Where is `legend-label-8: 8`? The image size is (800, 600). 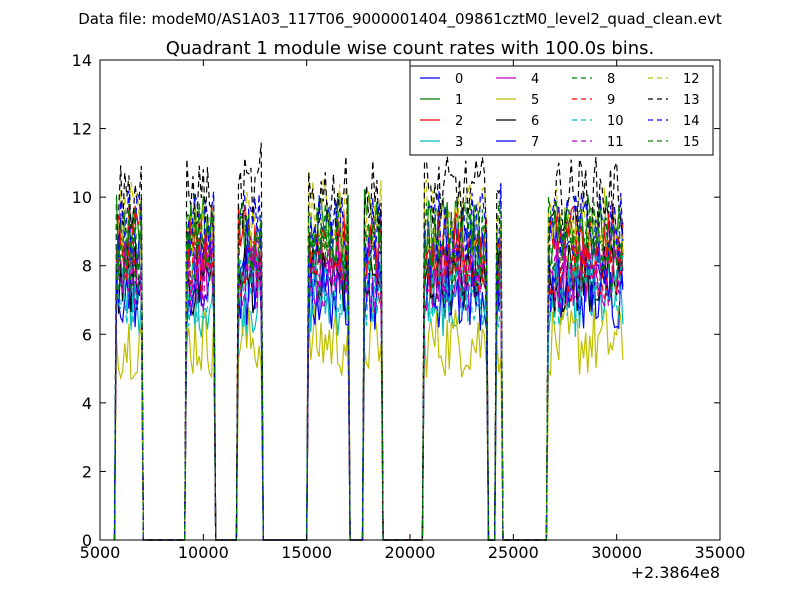
legend-label-8: 8 is located at coordinates (611, 79).